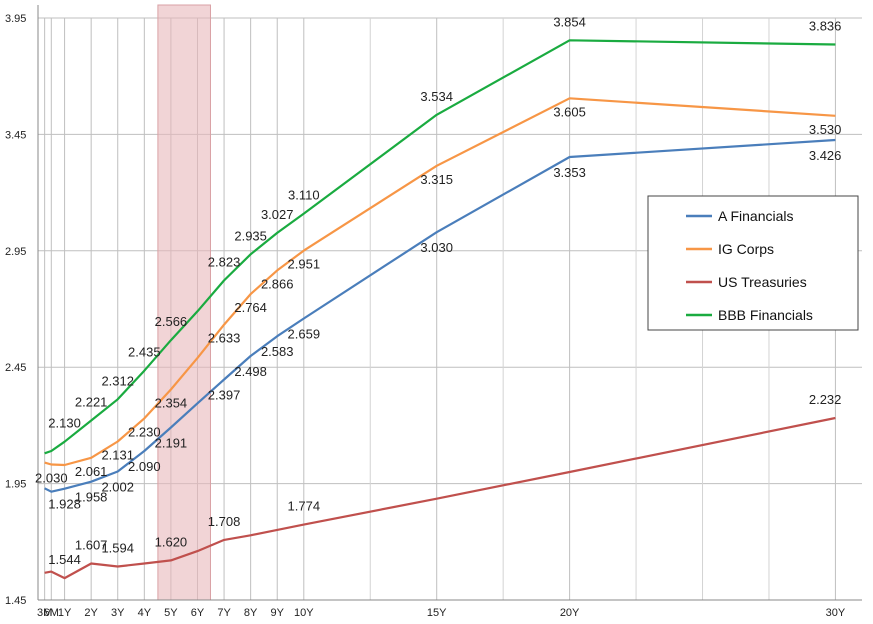 The width and height of the screenshot is (873, 624). What do you see at coordinates (570, 613) in the screenshot?
I see `x-tick-label: 20Y` at bounding box center [570, 613].